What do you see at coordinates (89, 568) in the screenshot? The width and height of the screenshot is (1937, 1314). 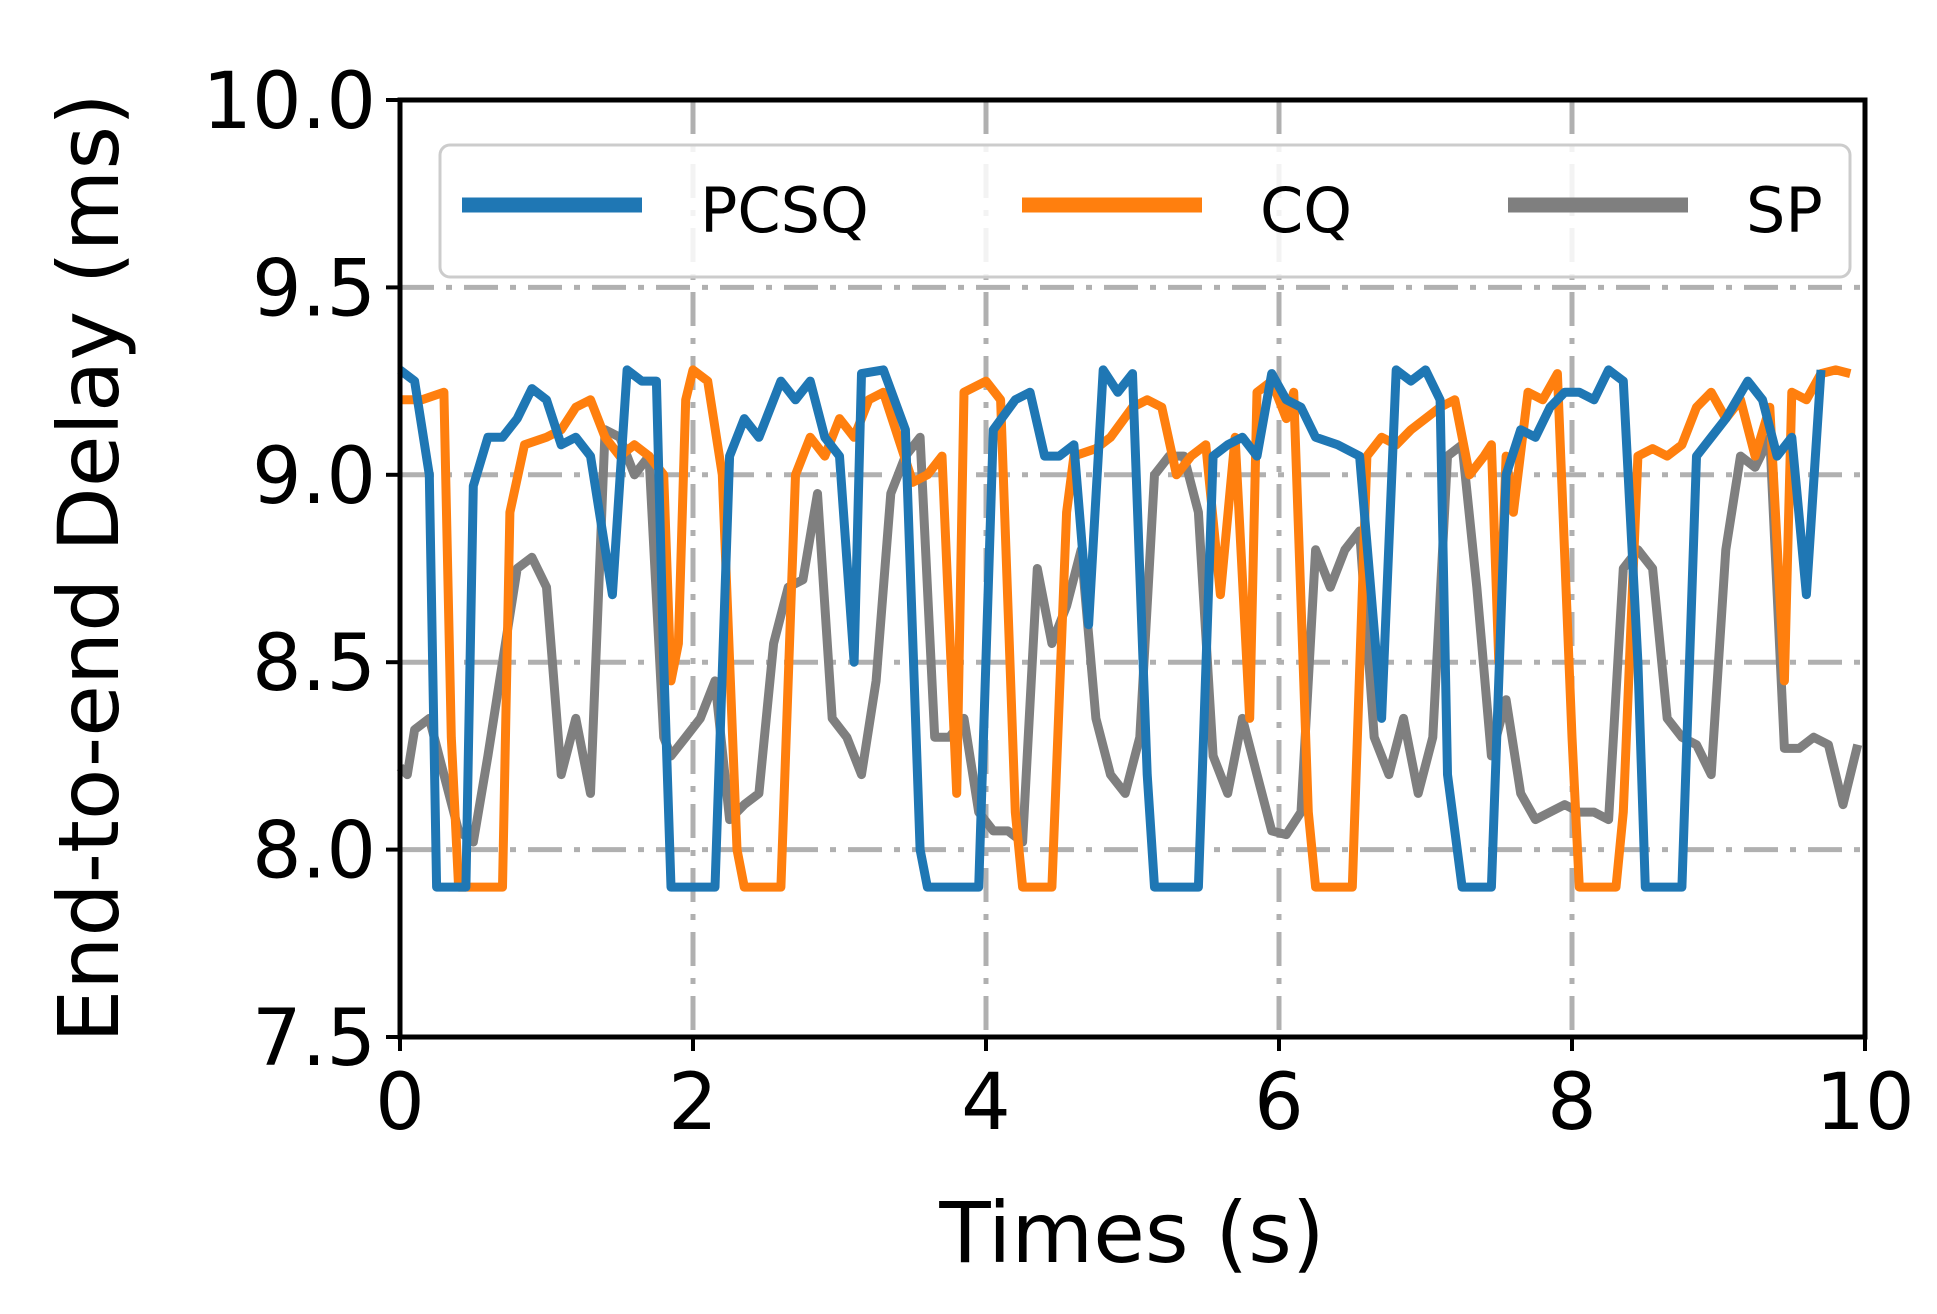 I see `y-axis-label: End-to-end Delay (ms)` at bounding box center [89, 568].